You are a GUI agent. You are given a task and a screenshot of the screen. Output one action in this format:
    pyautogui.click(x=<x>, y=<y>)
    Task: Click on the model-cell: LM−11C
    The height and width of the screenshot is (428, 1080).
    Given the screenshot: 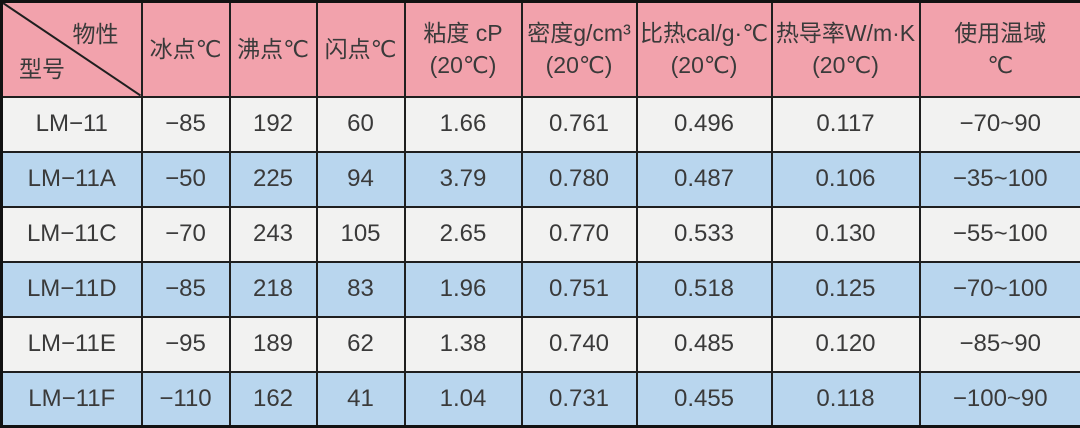 What is the action you would take?
    pyautogui.click(x=72, y=234)
    